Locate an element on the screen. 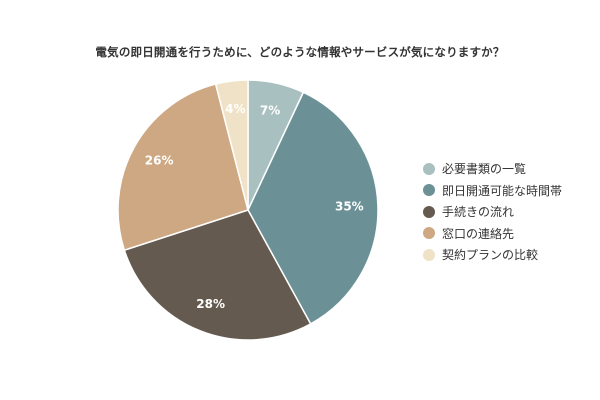 The height and width of the screenshot is (400, 600). legend-item: 窓口の連絡先 is located at coordinates (492, 234).